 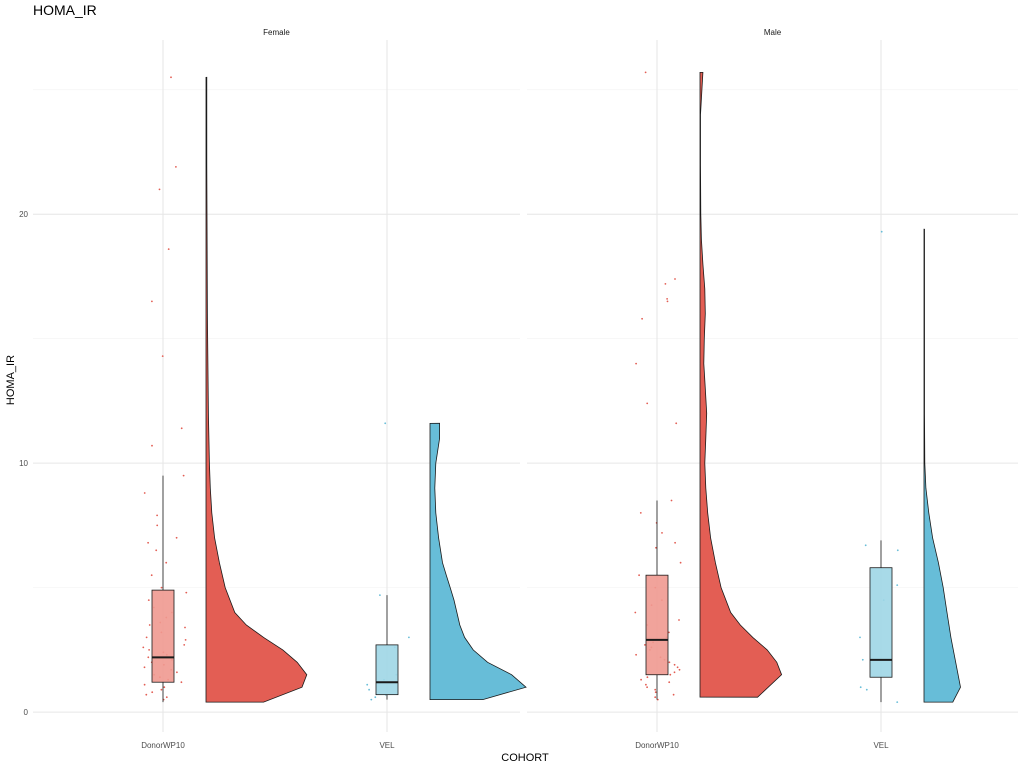 What do you see at coordinates (23, 463) in the screenshot?
I see `y-tick-label: 10` at bounding box center [23, 463].